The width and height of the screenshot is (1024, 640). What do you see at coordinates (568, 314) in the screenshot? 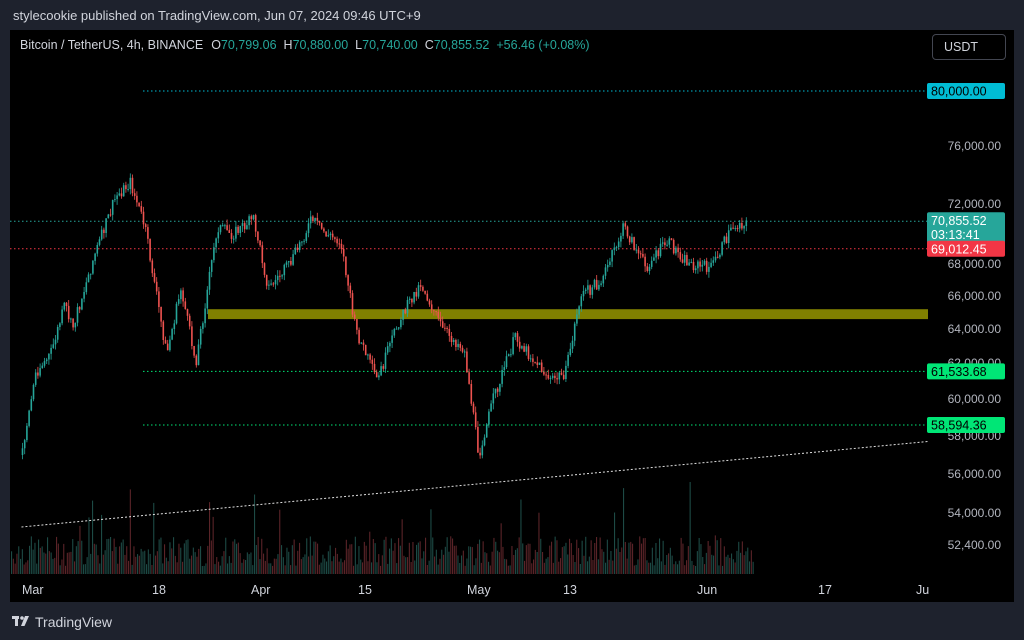
I see `support-zone` at bounding box center [568, 314].